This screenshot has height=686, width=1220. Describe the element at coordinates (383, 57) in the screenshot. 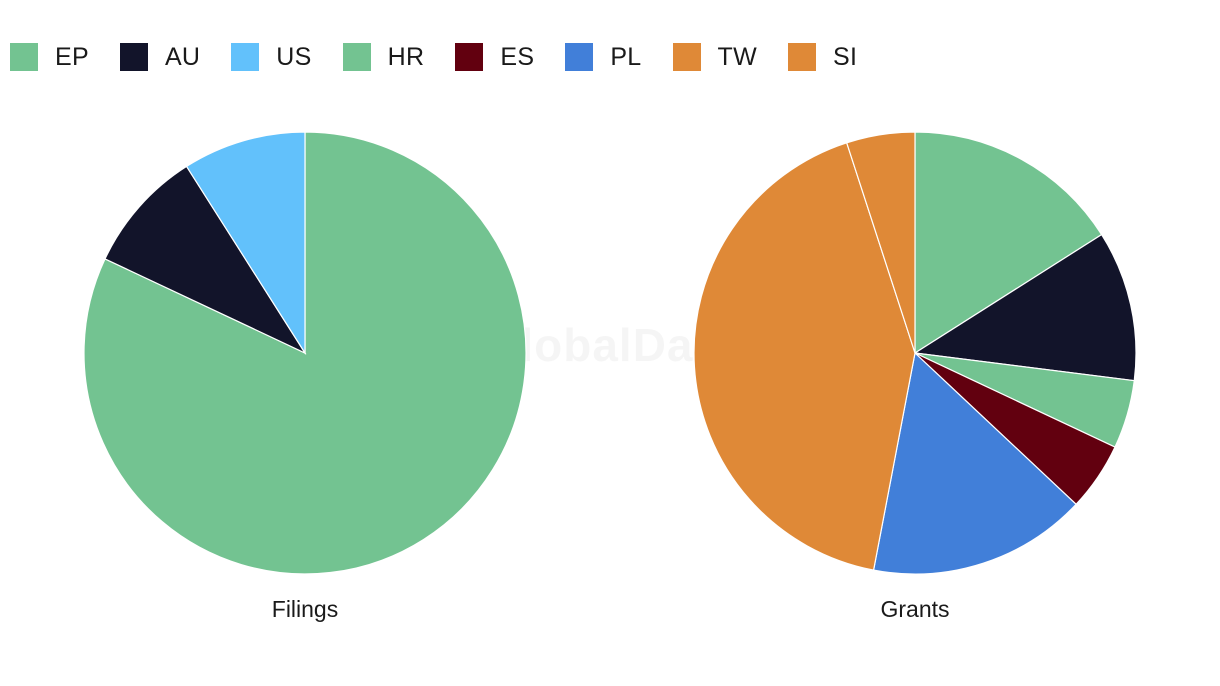

I see `legend-item-hr: HR` at that location.